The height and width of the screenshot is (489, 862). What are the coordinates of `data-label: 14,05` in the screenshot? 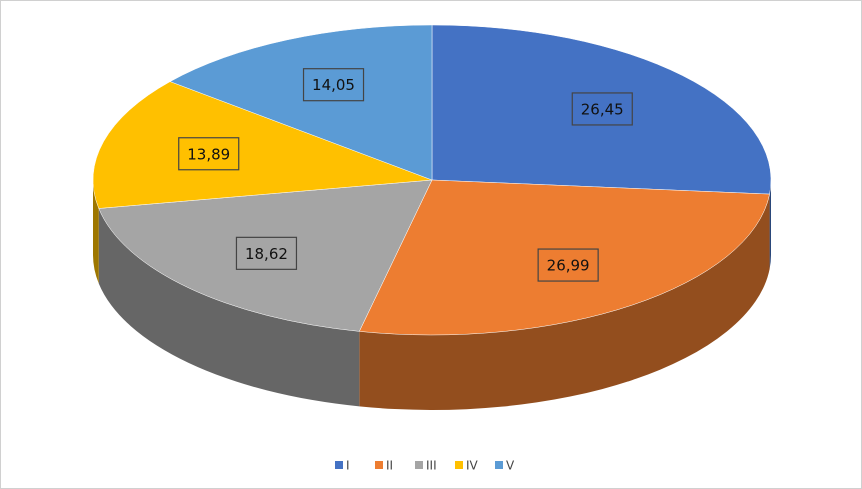 It's located at (333, 85).